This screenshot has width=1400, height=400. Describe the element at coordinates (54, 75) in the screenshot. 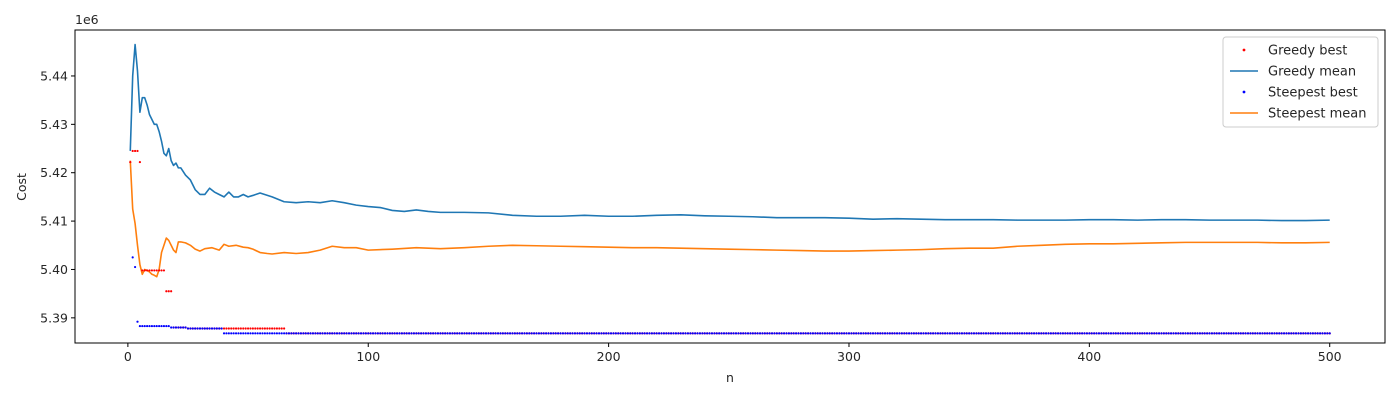

I see `y-tick-label: 5.44` at that location.